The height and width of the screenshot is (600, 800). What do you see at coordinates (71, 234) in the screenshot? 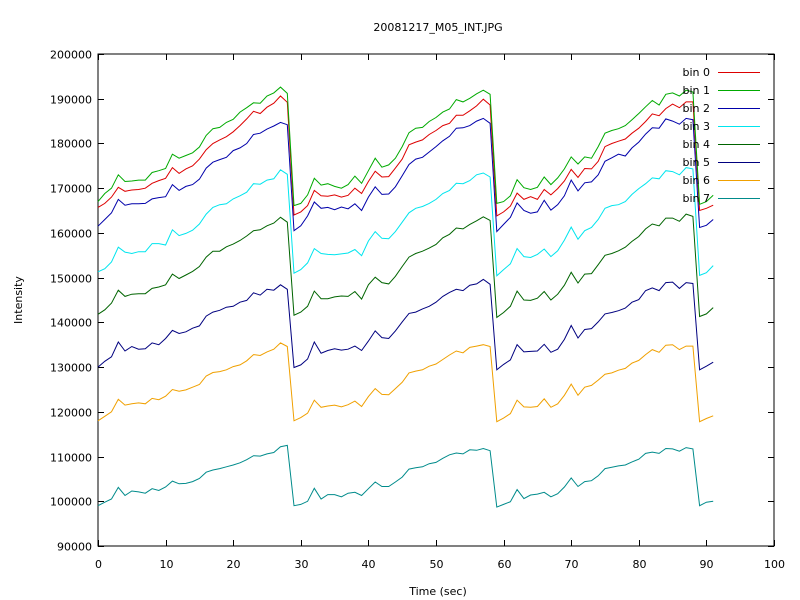
I see `y-tick-label: 160000` at bounding box center [71, 234].